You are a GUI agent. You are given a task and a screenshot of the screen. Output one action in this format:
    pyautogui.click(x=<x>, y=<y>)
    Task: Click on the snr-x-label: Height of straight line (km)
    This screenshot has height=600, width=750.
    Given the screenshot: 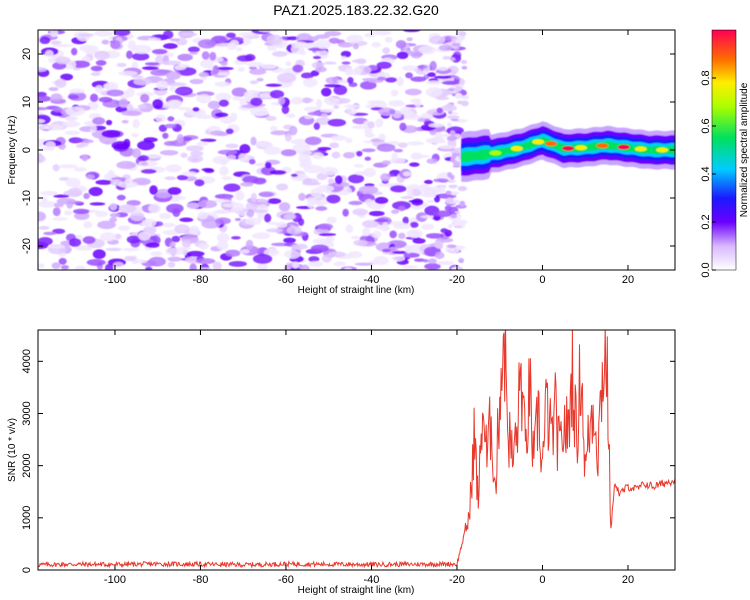 What is the action you would take?
    pyautogui.click(x=356, y=590)
    